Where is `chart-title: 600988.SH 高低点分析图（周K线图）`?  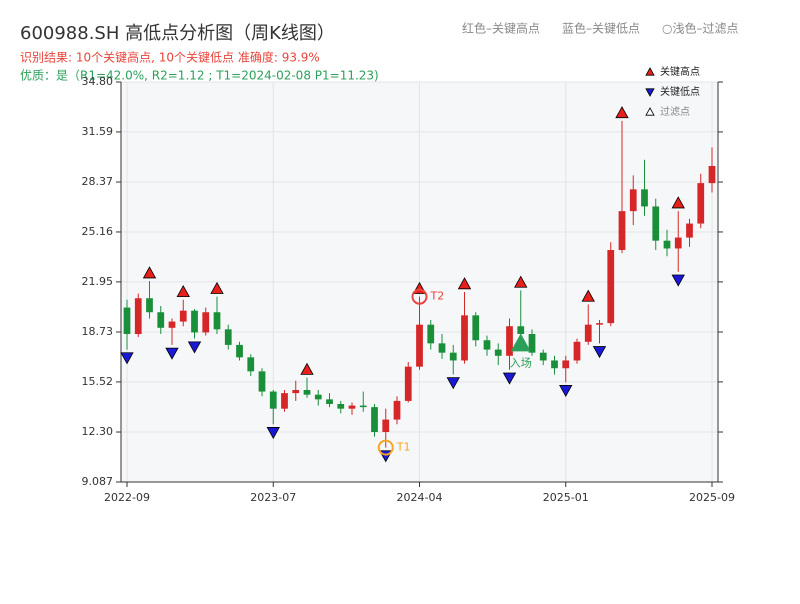 chart-title: 600988.SH 高低点分析图（周K线图） is located at coordinates (177, 33).